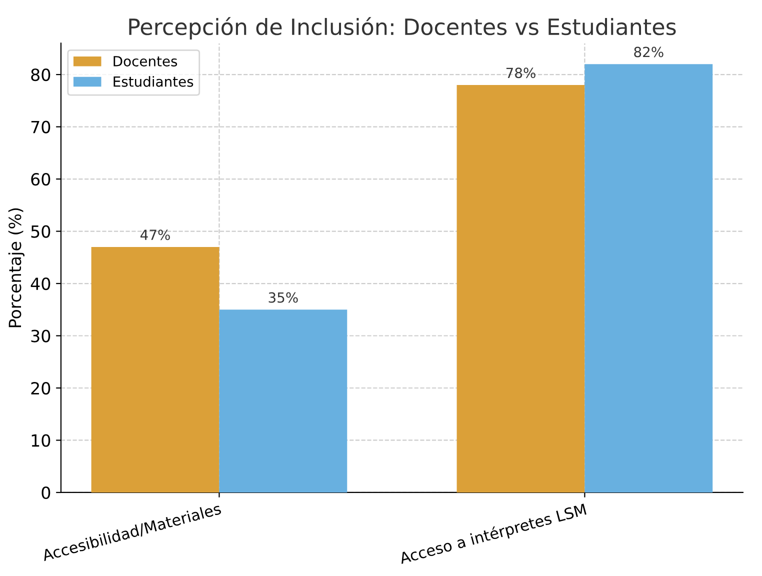  Describe the element at coordinates (46, 493) in the screenshot. I see `y-tick-label: 0` at that location.